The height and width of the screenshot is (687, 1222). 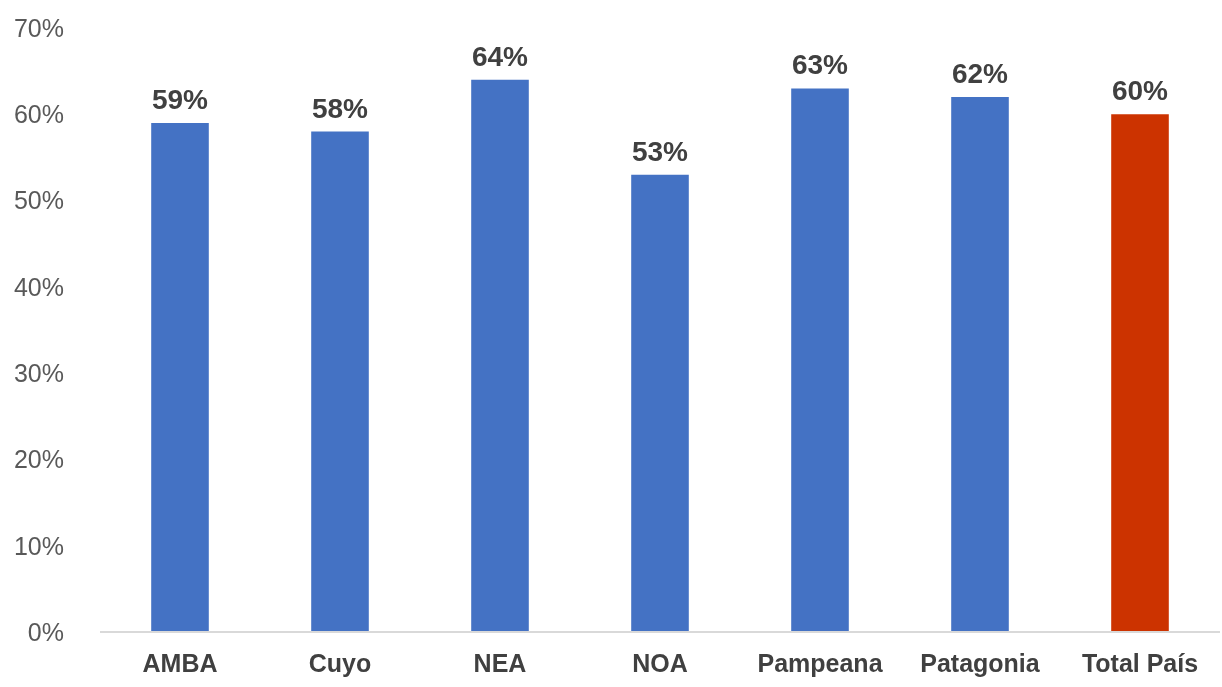 What do you see at coordinates (1140, 91) in the screenshot?
I see `data-label: 60%` at bounding box center [1140, 91].